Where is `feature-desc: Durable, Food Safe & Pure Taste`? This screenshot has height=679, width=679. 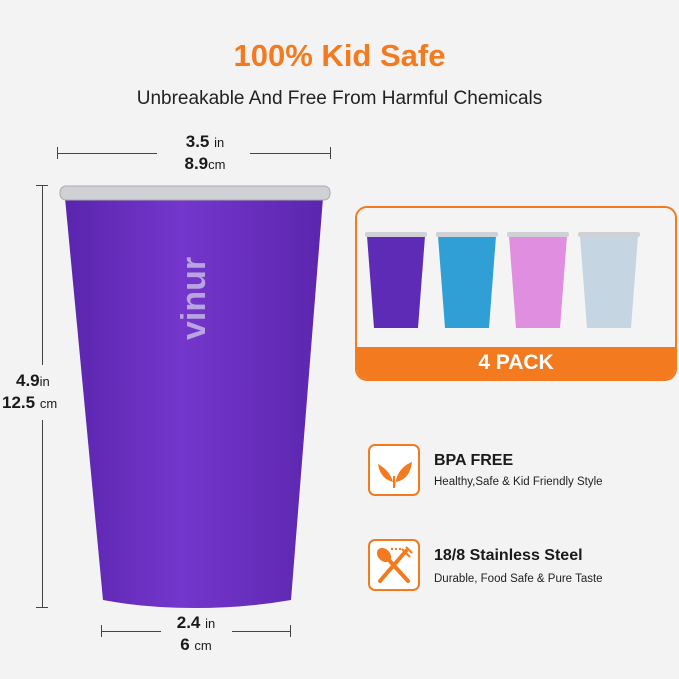
feature-desc: Durable, Food Safe & Pure Taste is located at coordinates (518, 579).